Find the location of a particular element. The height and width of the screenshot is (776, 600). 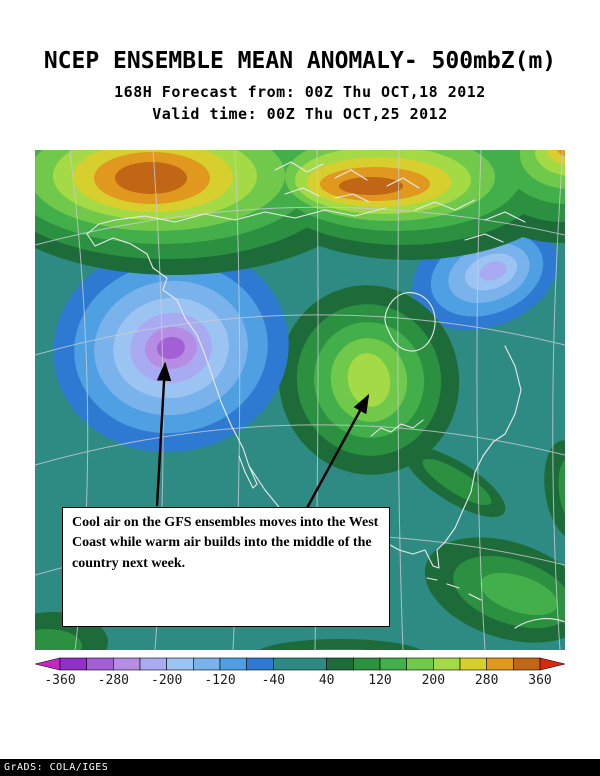

valid-time-line: Valid time: 00Z Thu OCT,25 2012 is located at coordinates (300, 114).